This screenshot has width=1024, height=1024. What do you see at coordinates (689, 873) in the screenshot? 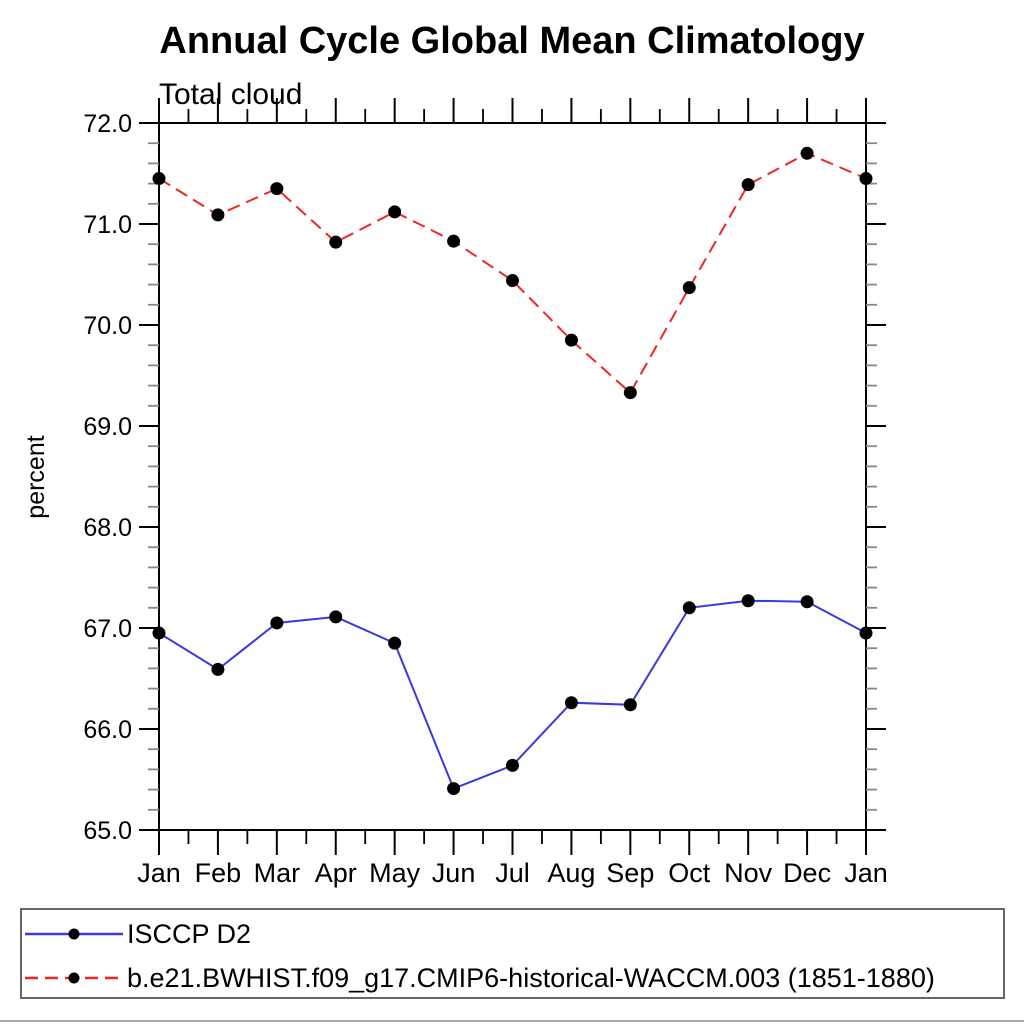
I see `x-tick-label: Oct` at bounding box center [689, 873].